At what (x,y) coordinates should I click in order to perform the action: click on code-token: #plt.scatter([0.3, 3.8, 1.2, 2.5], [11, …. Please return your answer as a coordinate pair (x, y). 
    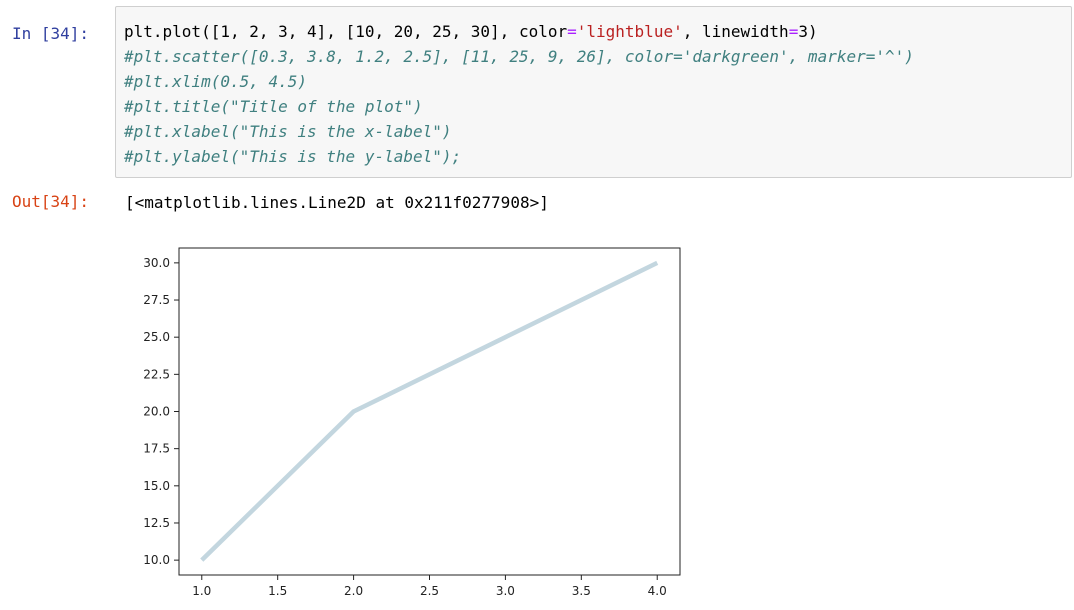
    Looking at the image, I should click on (519, 56).